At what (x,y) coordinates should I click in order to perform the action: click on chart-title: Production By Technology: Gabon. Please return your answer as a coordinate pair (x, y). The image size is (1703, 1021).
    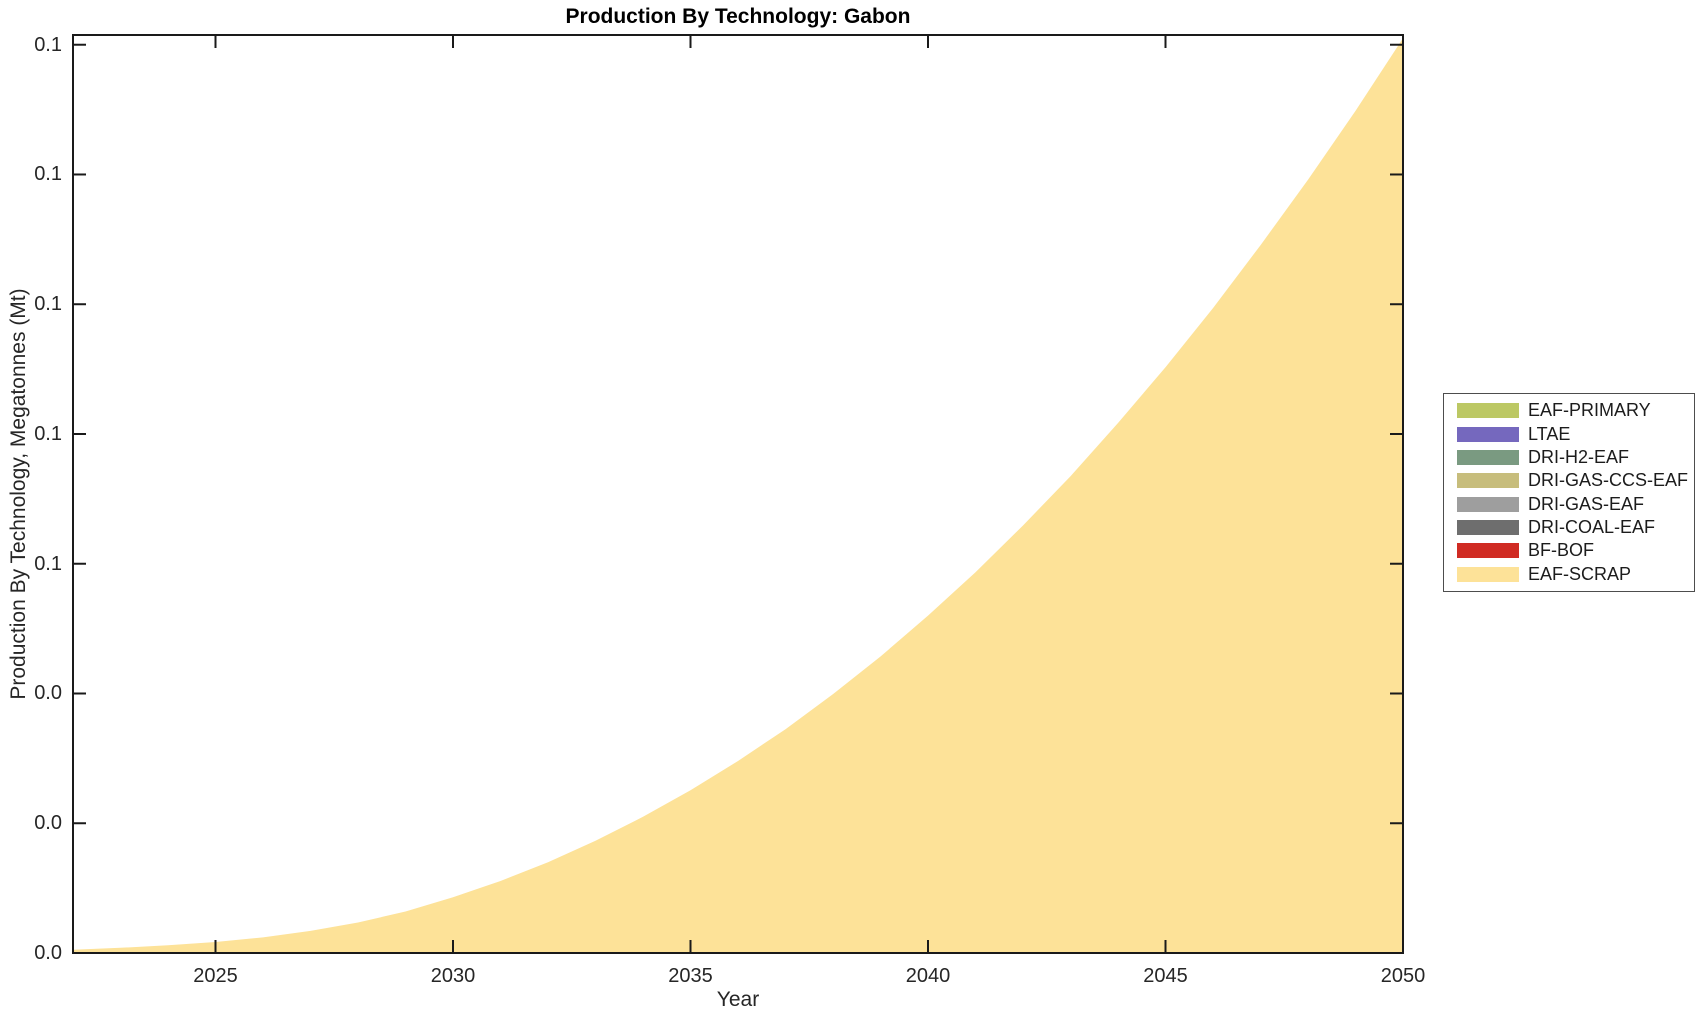
    Looking at the image, I should click on (738, 16).